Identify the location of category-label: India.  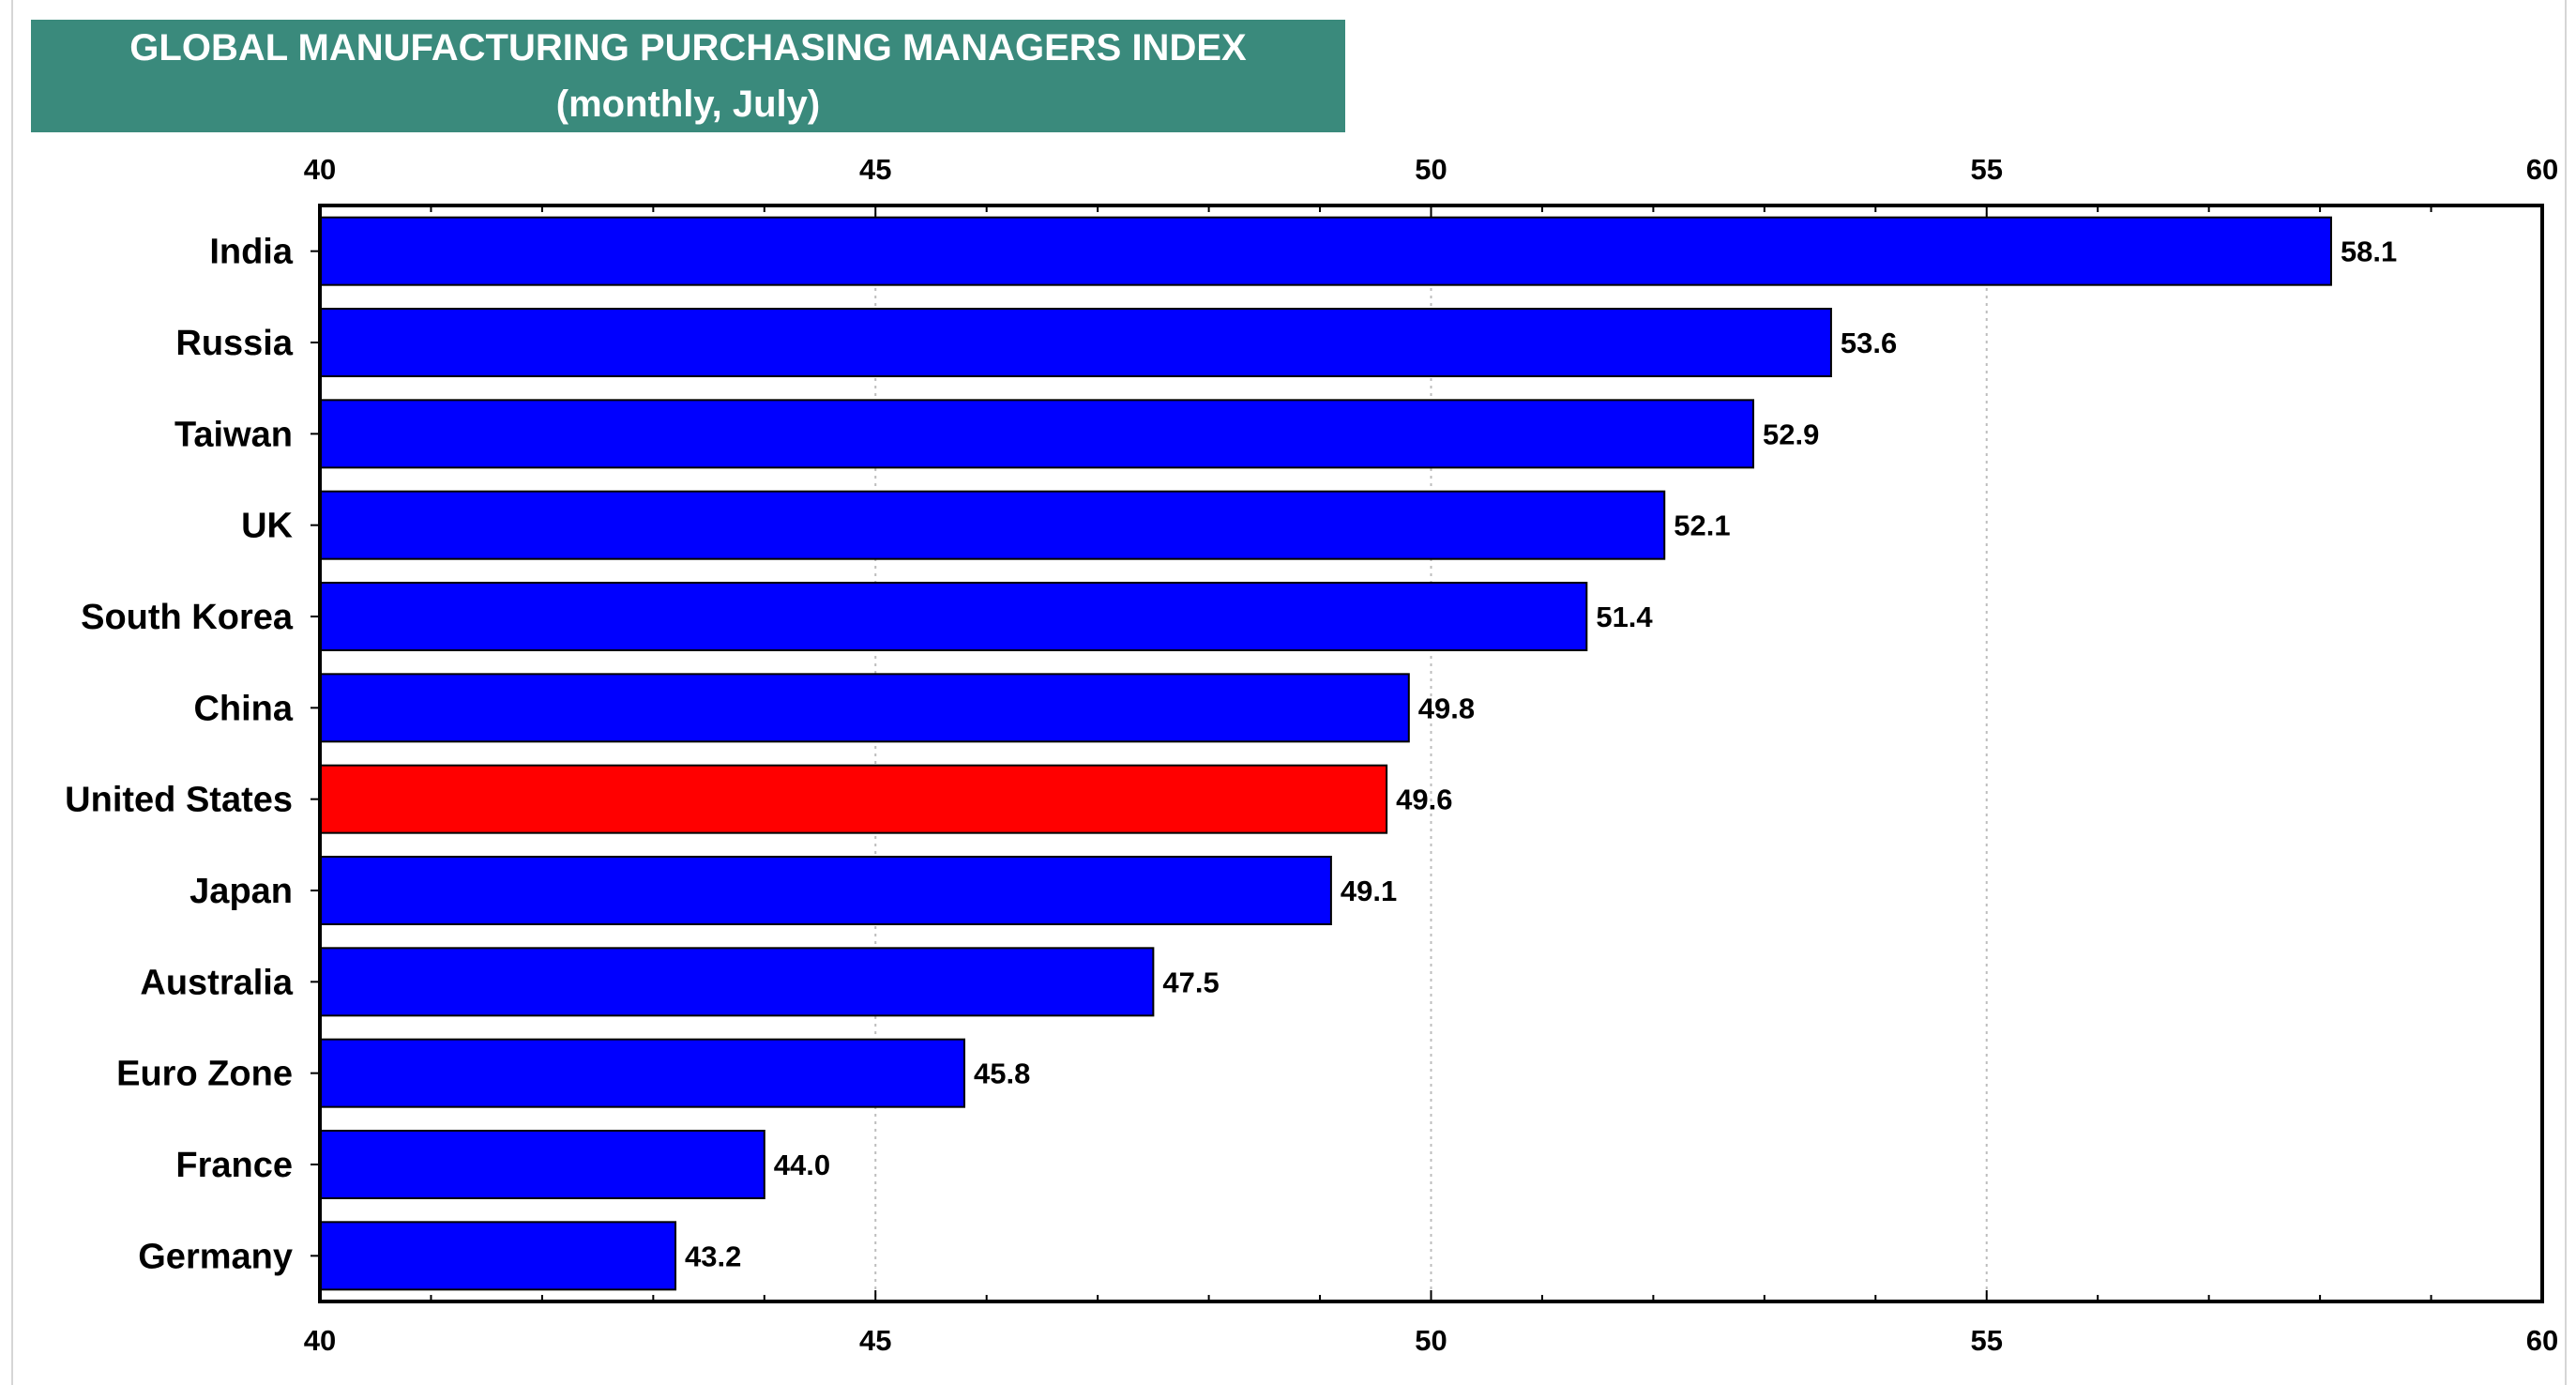
(252, 252).